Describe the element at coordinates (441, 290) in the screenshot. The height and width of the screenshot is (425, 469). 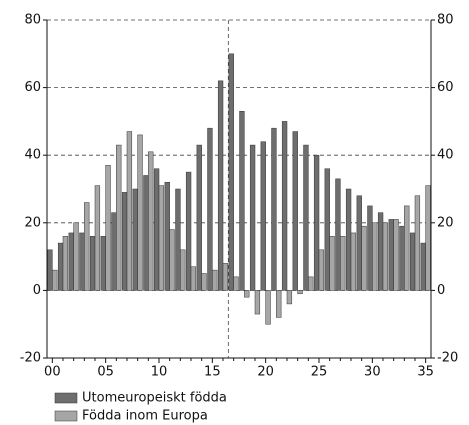
I see `y2-tick-label: 0` at that location.